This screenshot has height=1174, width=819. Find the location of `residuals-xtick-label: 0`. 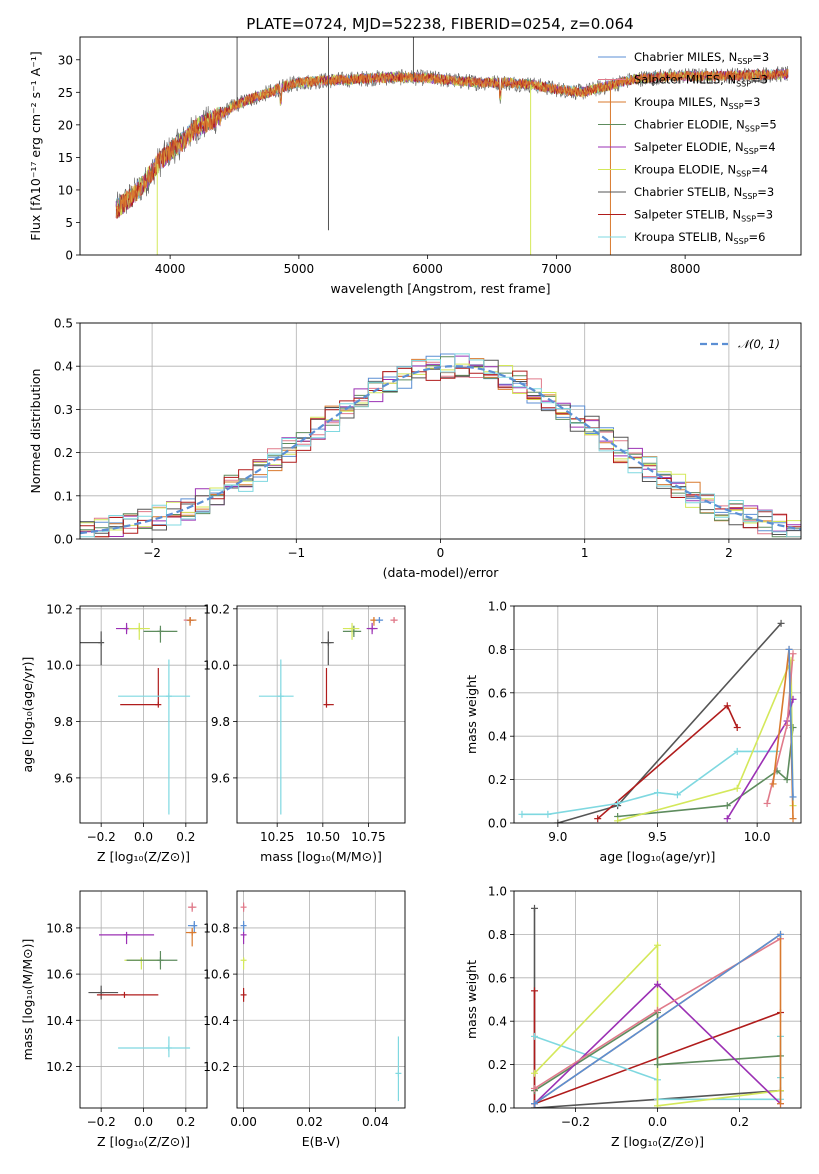

residuals-xtick-label: 0 is located at coordinates (441, 553).